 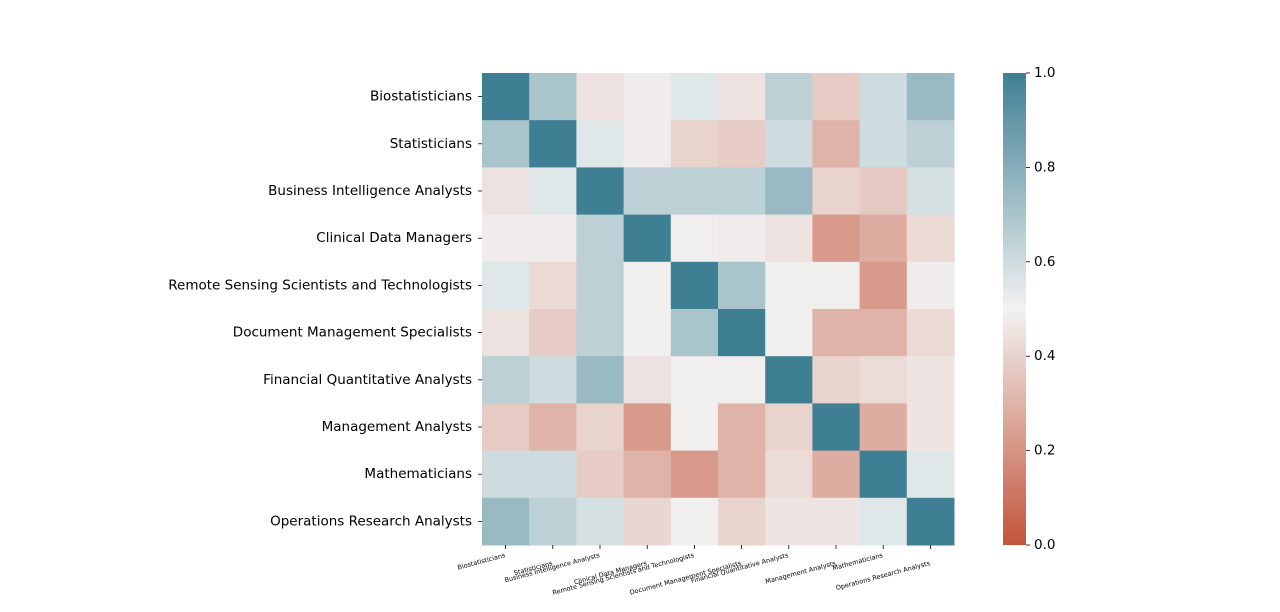 I want to click on colorbar-tick-label: 0.4, so click(x=1044, y=356).